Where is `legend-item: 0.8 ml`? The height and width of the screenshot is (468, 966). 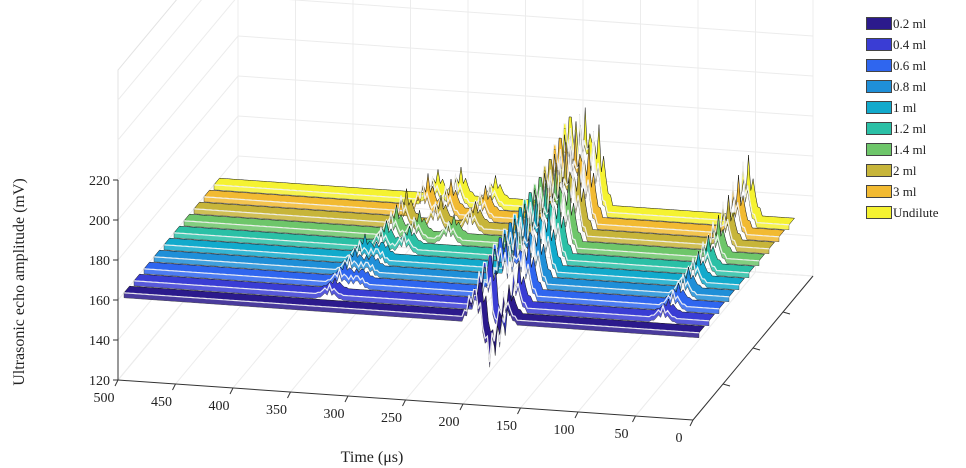 legend-item: 0.8 ml is located at coordinates (916, 86).